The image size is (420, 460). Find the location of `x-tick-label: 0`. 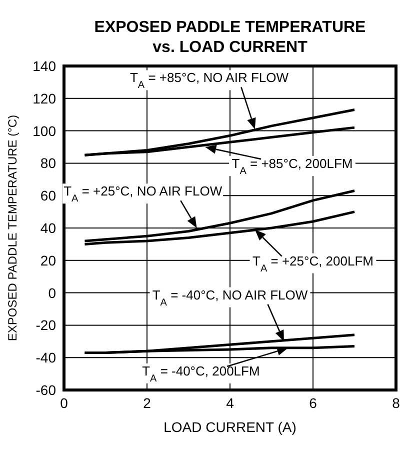

x-tick-label: 0 is located at coordinates (64, 402).